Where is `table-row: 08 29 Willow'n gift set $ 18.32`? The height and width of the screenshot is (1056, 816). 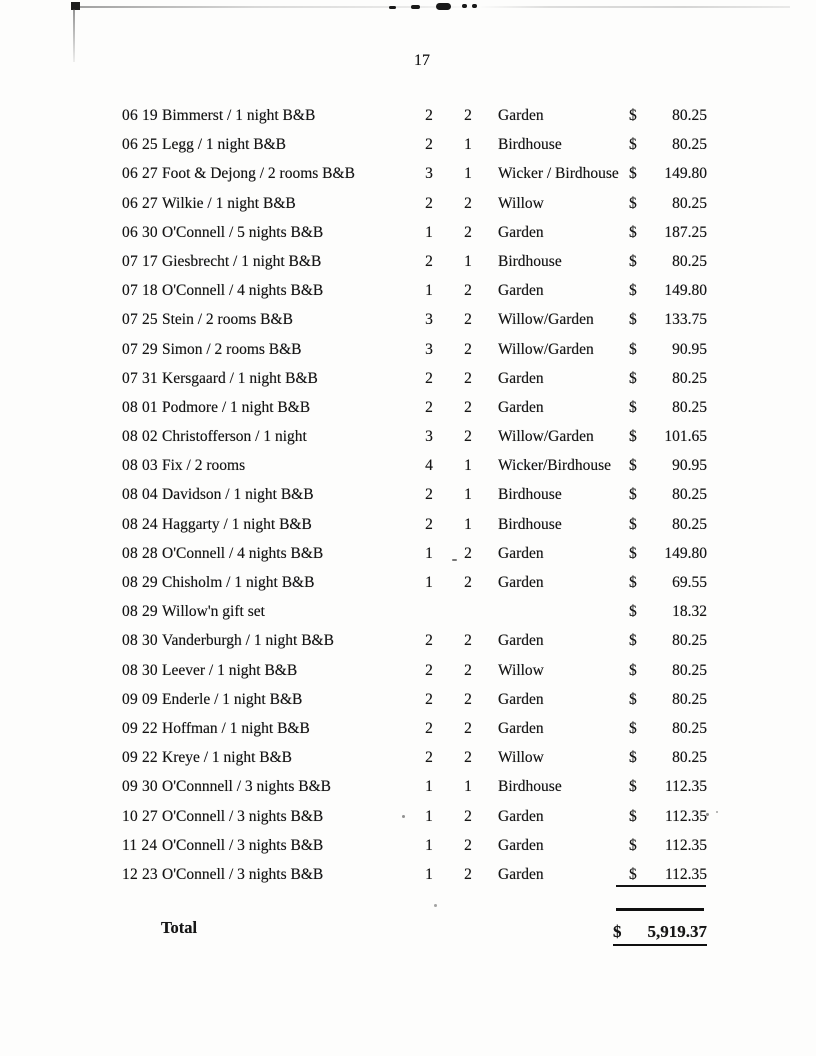 table-row: 08 29 Willow'n gift set $ 18.32 is located at coordinates (414, 611).